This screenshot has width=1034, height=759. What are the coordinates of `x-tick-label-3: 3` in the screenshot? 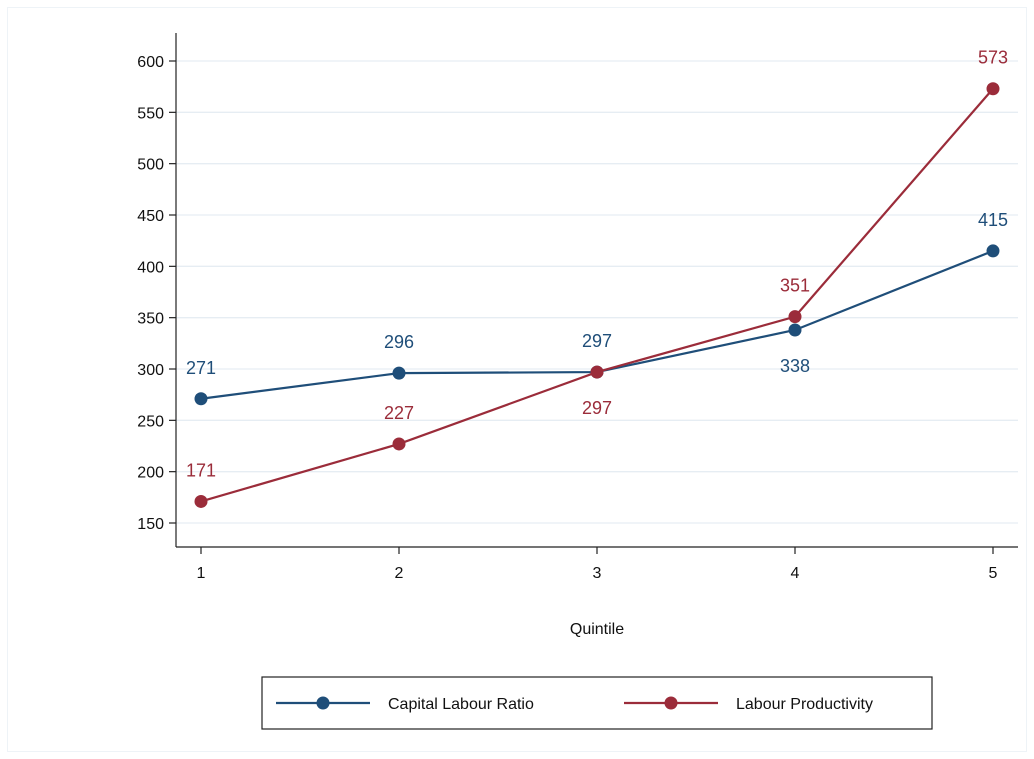 It's located at (597, 573).